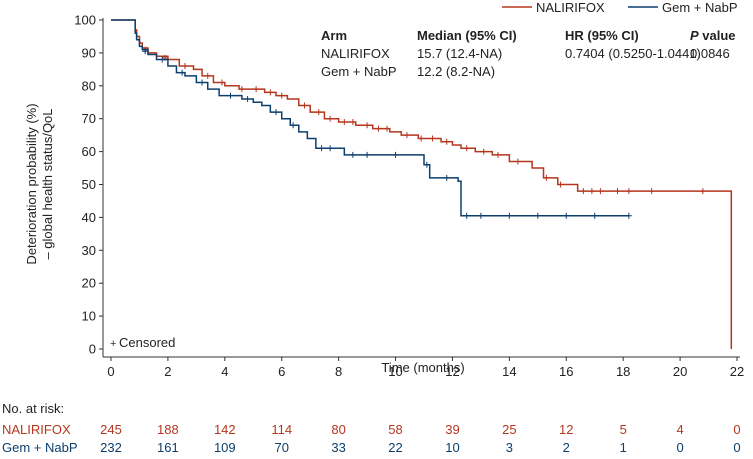 Image resolution: width=753 pixels, height=459 pixels. Describe the element at coordinates (620, 7) in the screenshot. I see `legend: NALIRIFOX Gem + NabP` at that location.